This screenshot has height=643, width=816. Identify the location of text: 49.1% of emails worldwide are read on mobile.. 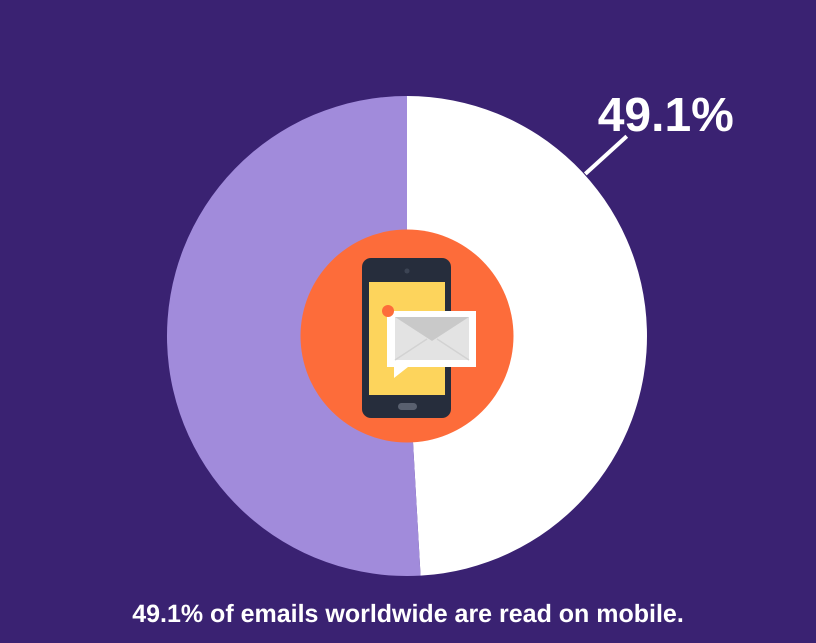
(408, 614).